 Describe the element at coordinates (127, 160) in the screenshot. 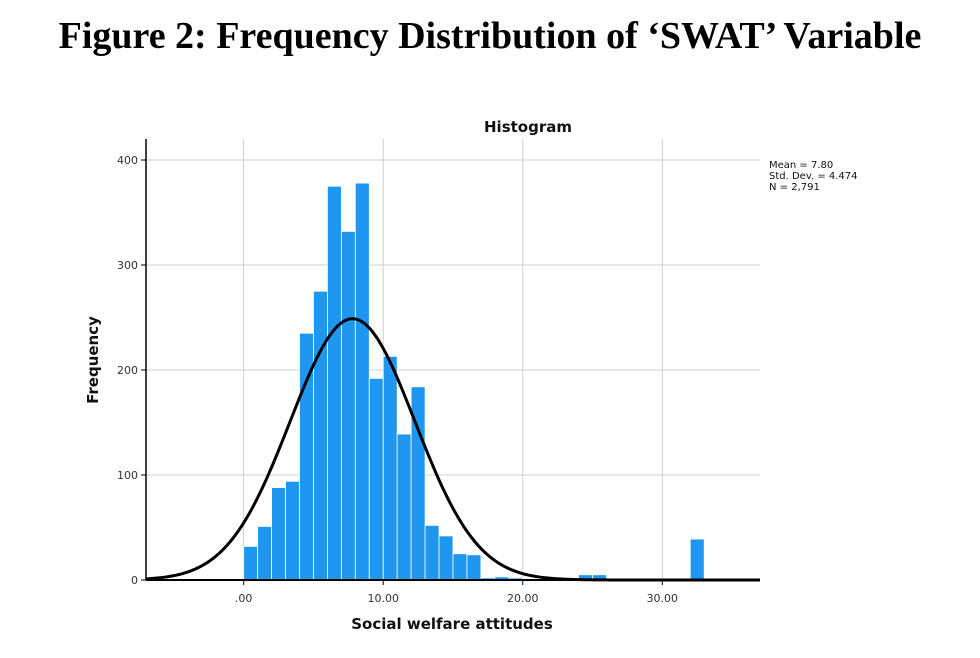

I see `y-tick-label: 400` at that location.